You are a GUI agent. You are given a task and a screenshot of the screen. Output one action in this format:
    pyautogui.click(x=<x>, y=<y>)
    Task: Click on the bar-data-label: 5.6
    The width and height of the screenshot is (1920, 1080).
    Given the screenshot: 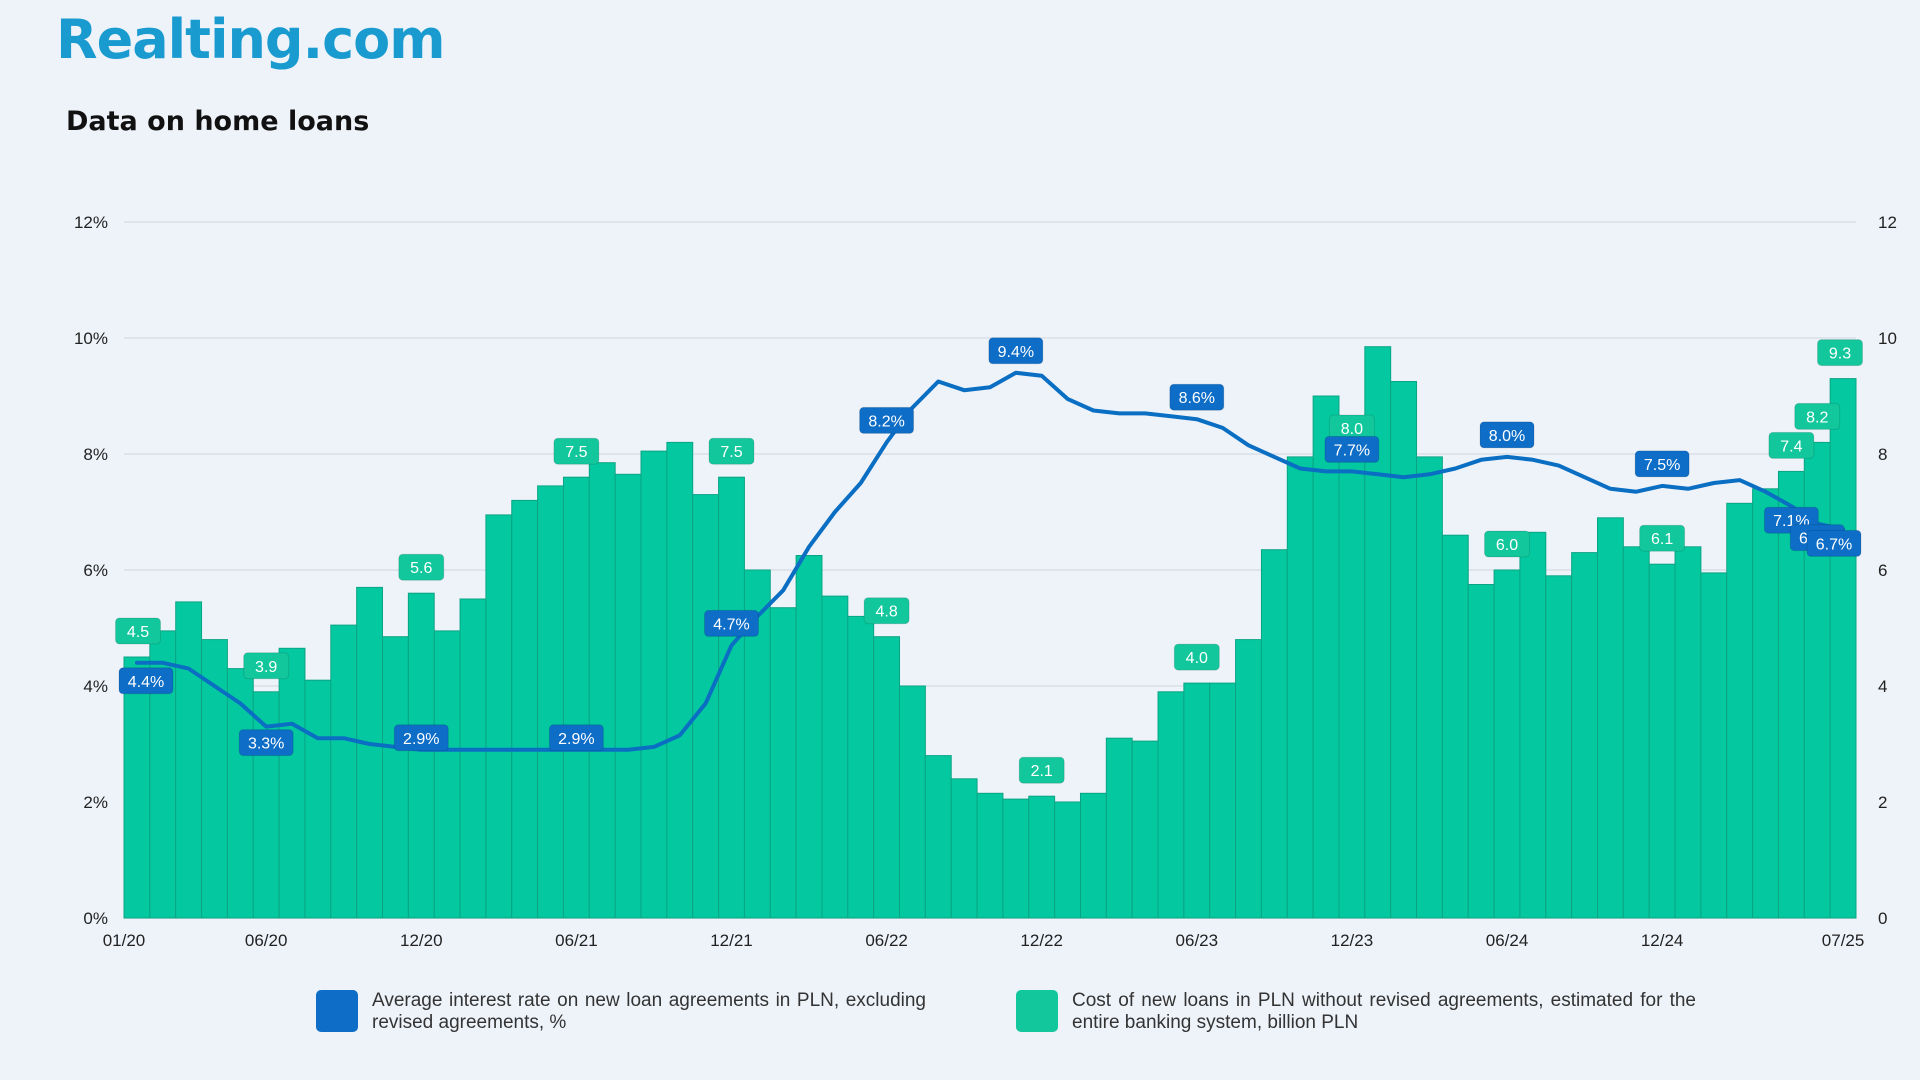 What is the action you would take?
    pyautogui.click(x=421, y=568)
    